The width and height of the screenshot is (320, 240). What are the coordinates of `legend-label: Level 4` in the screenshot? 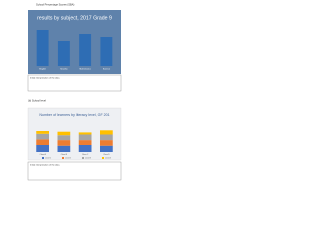 It's located at (108, 158).